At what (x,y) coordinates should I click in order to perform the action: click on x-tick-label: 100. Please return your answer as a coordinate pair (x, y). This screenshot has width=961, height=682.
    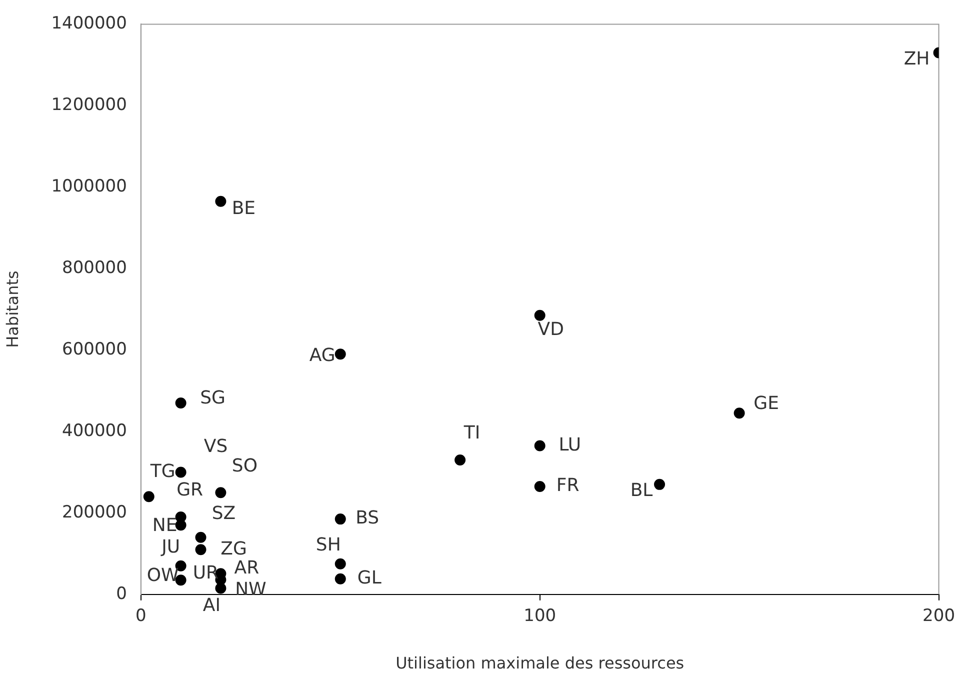
    Looking at the image, I should click on (540, 616).